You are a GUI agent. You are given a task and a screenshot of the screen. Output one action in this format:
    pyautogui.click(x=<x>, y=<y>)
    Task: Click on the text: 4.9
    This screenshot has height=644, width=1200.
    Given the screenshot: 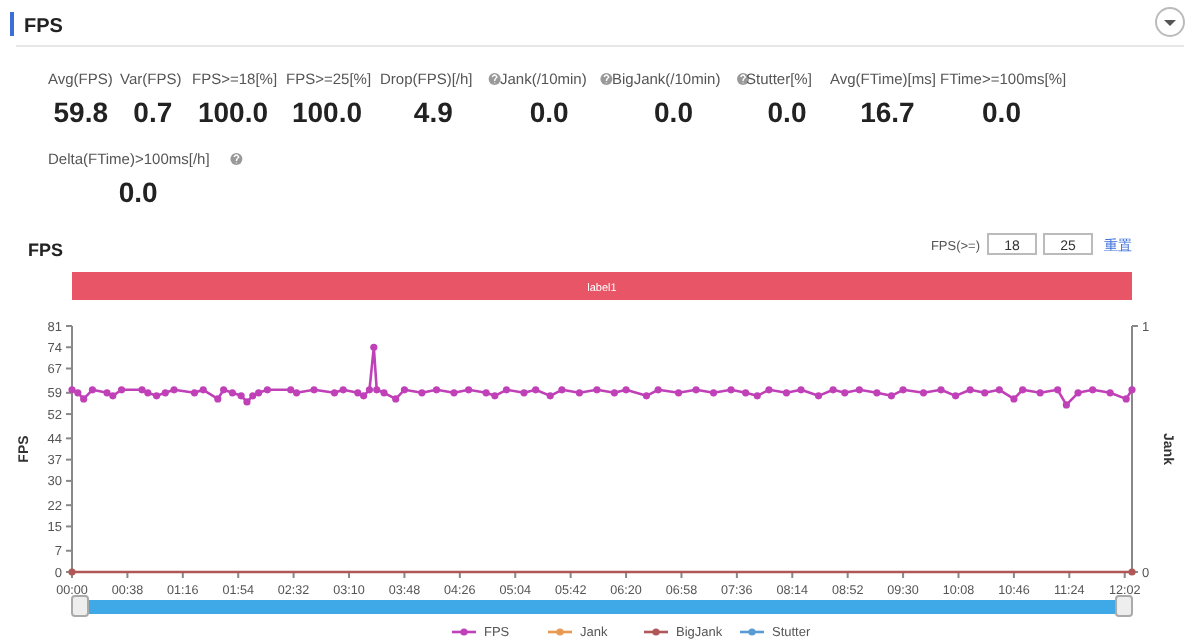 What is the action you would take?
    pyautogui.click(x=433, y=112)
    